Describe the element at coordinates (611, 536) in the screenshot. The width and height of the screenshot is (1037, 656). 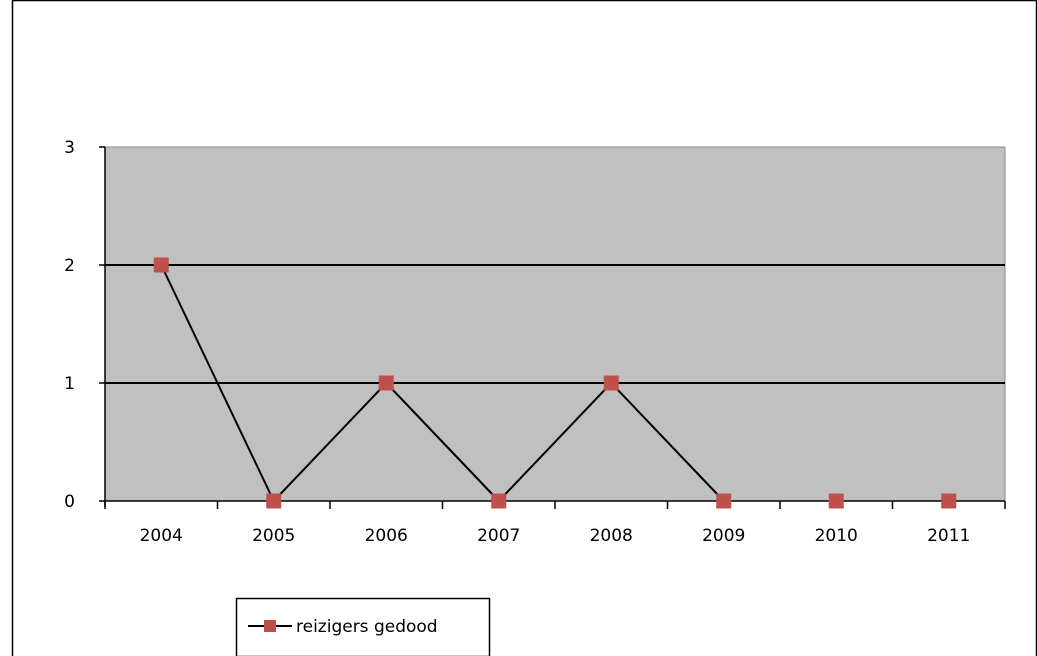
I see `x-tick-label: 2008` at that location.